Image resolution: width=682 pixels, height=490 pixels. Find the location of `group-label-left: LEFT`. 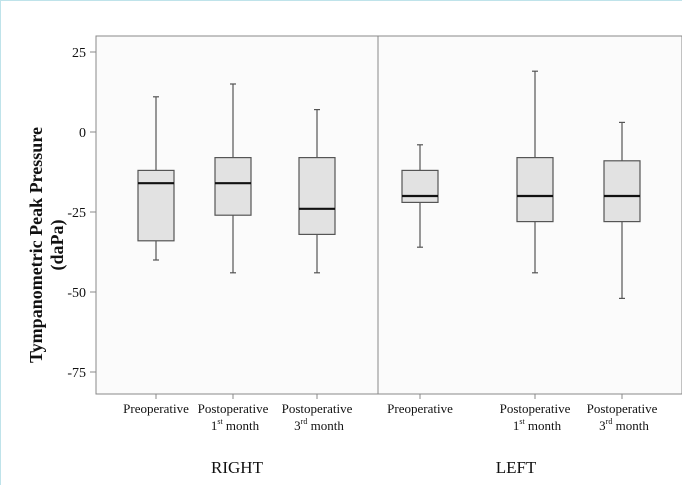

group-label-left: LEFT is located at coordinates (516, 467).